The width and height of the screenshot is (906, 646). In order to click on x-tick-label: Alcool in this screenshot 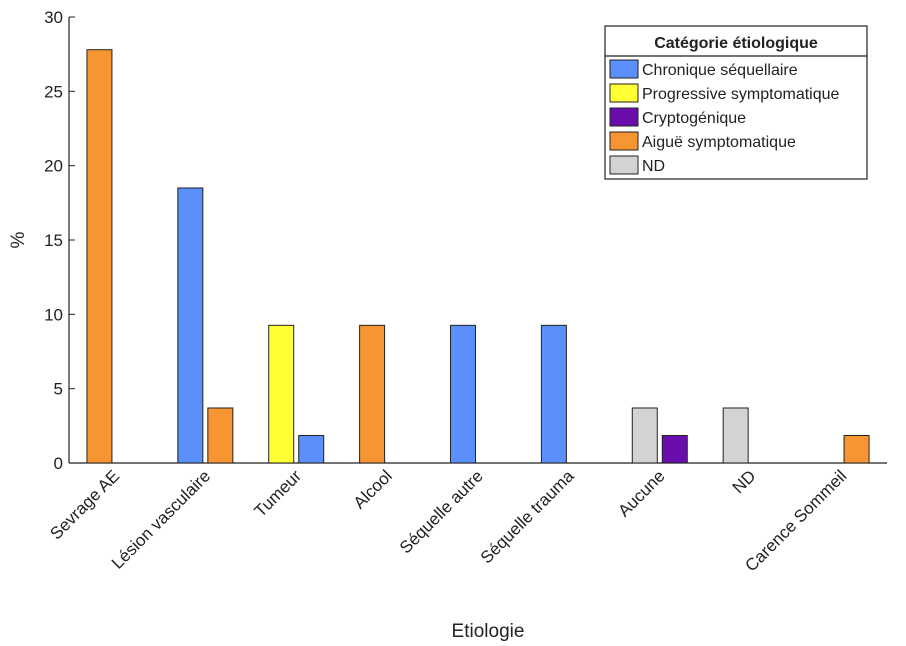, I will do `click(373, 489)`.